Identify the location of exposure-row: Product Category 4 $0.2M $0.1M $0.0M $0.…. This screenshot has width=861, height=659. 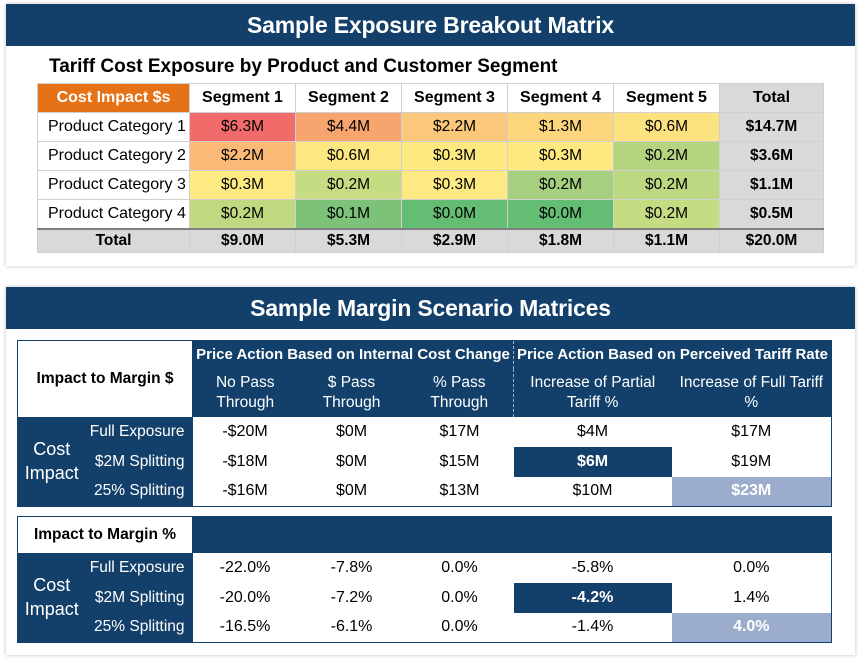
(430, 214).